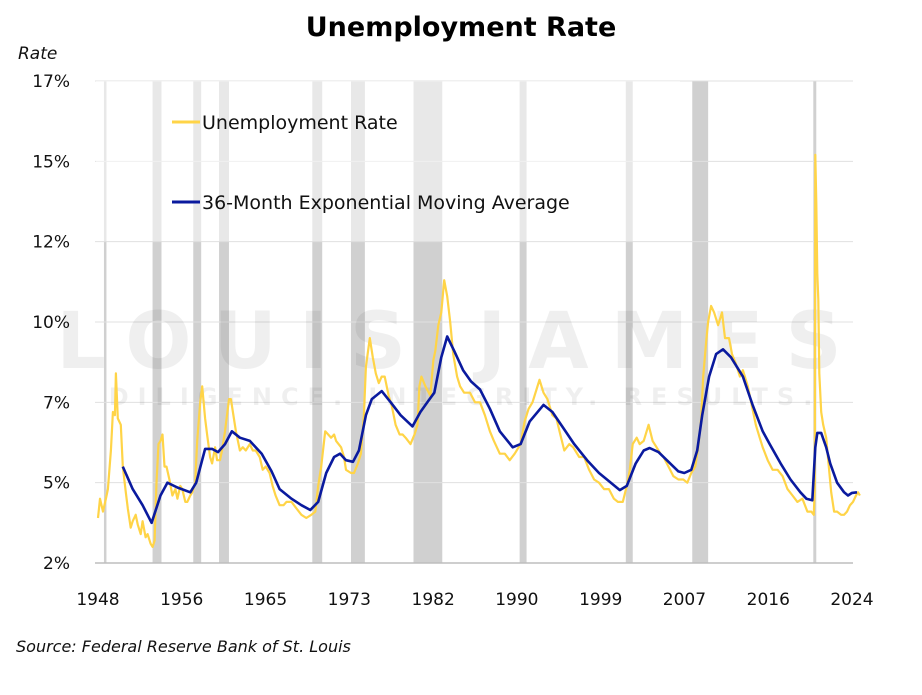  What do you see at coordinates (465, 397) in the screenshot?
I see `watermark-tagline: DILIGENCE. INTEGRITY. RESULTS.` at bounding box center [465, 397].